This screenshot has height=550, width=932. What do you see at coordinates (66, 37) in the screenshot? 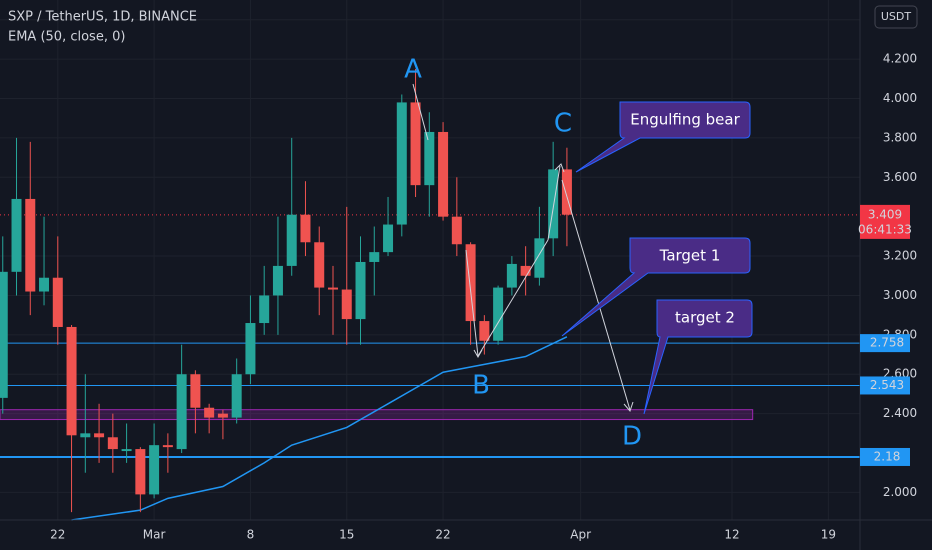
I see `indicator-legend: EMA (50, close, 0)` at bounding box center [66, 37].